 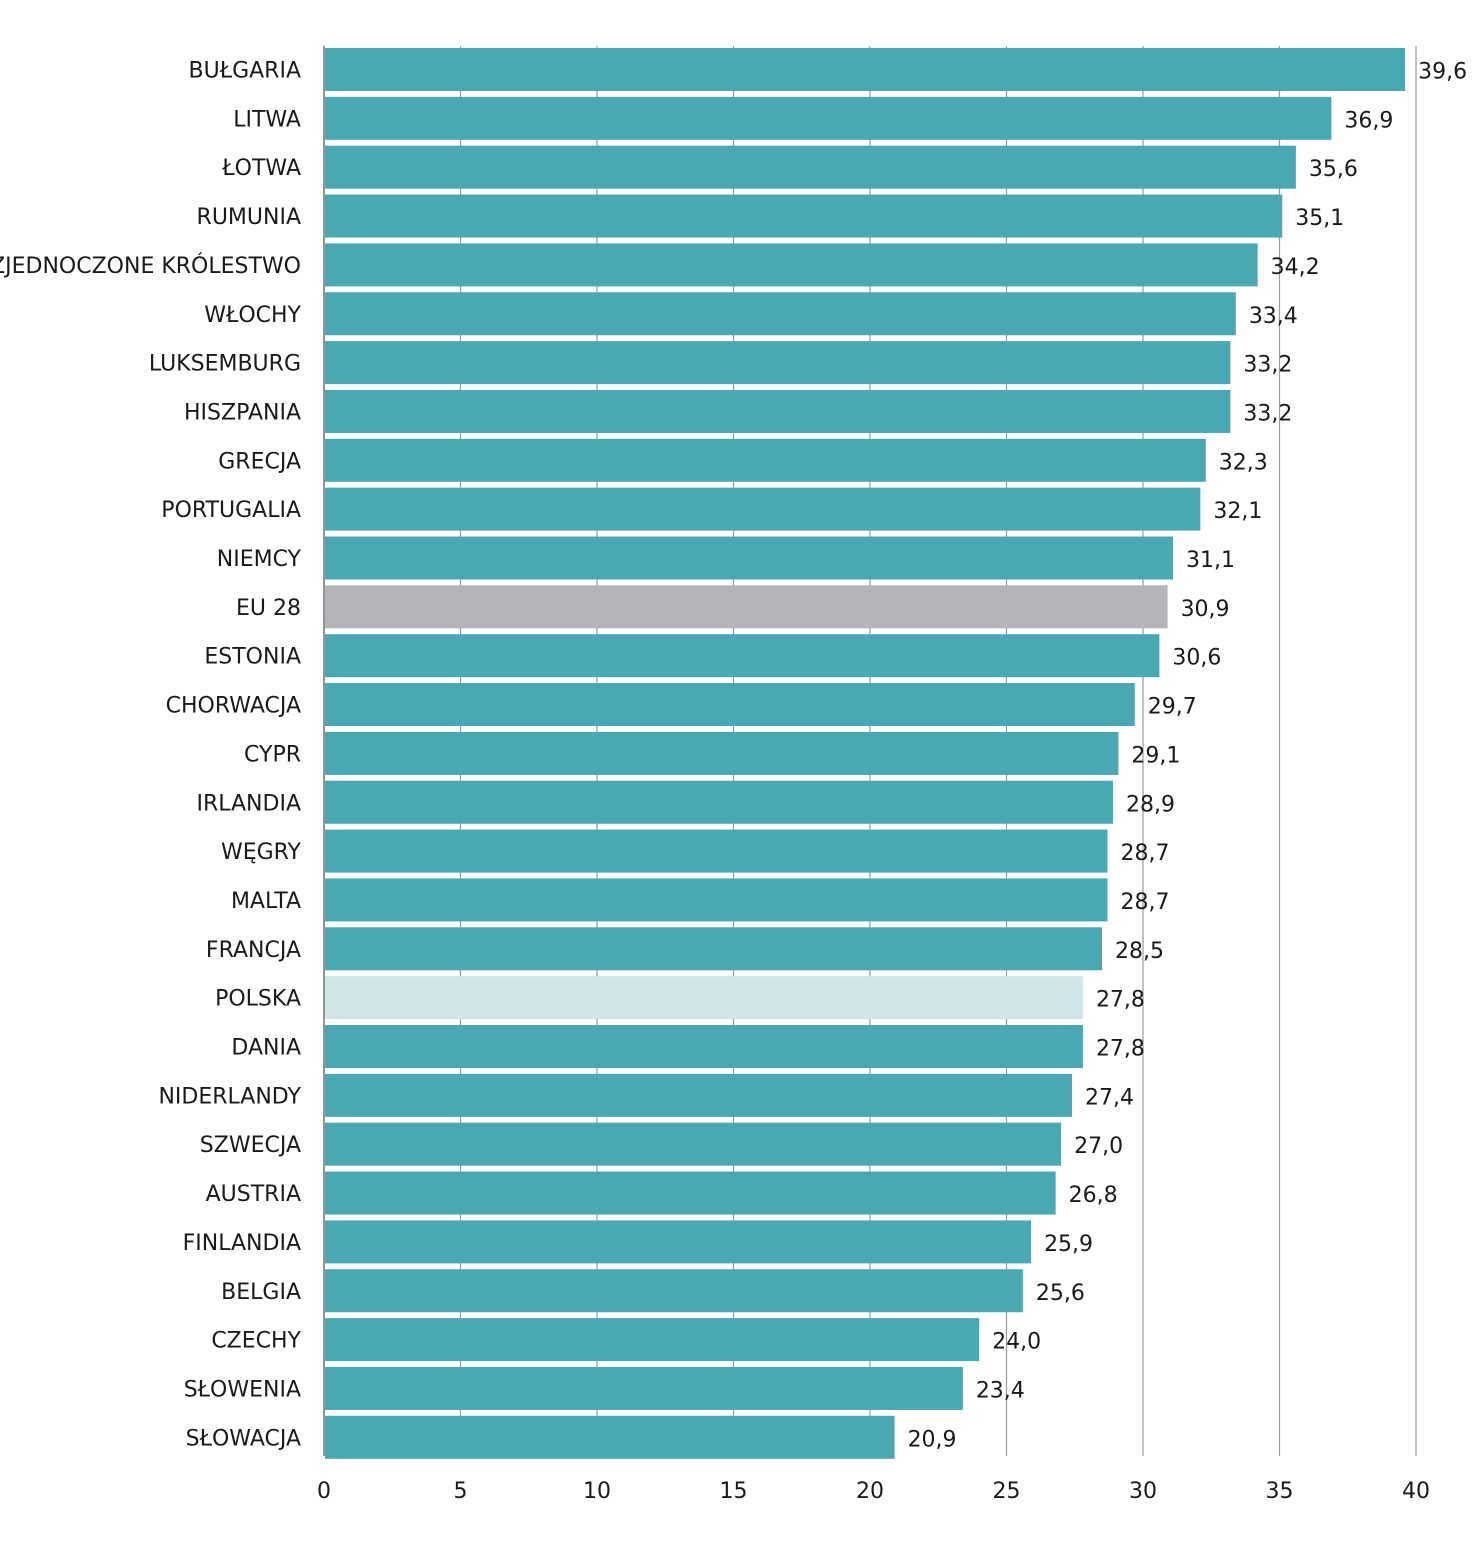 I want to click on value-label-lotwa: 35,6, so click(x=1333, y=169).